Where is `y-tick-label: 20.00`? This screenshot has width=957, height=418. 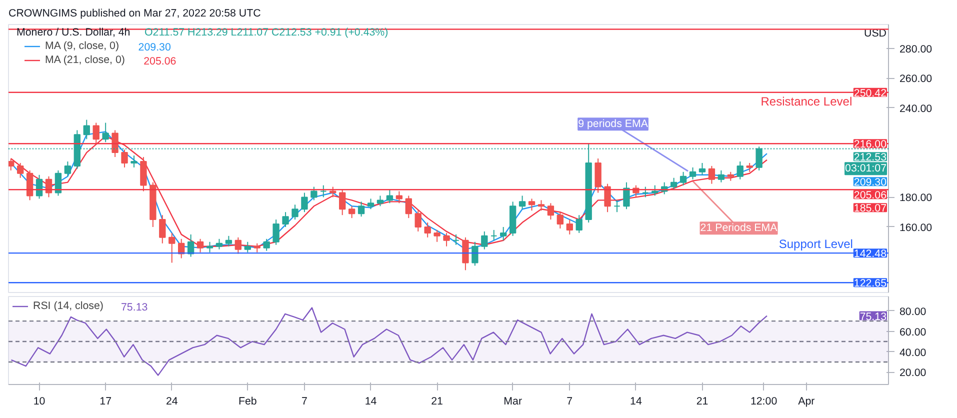 y-tick-label: 20.00 is located at coordinates (913, 373).